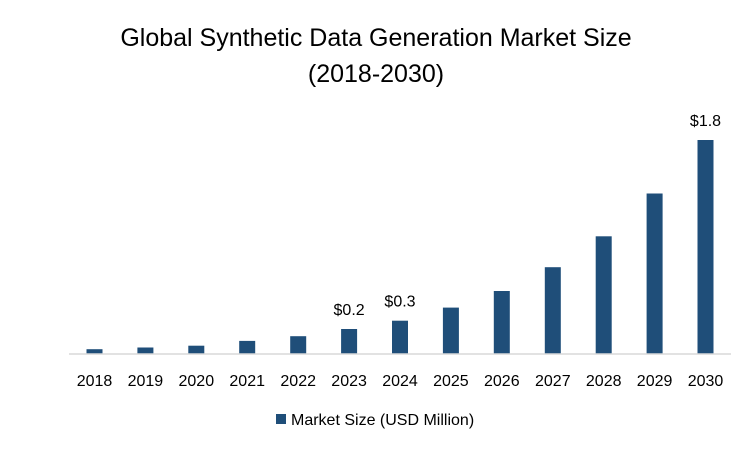  What do you see at coordinates (655, 381) in the screenshot?
I see `x-tick-2029: 2029` at bounding box center [655, 381].